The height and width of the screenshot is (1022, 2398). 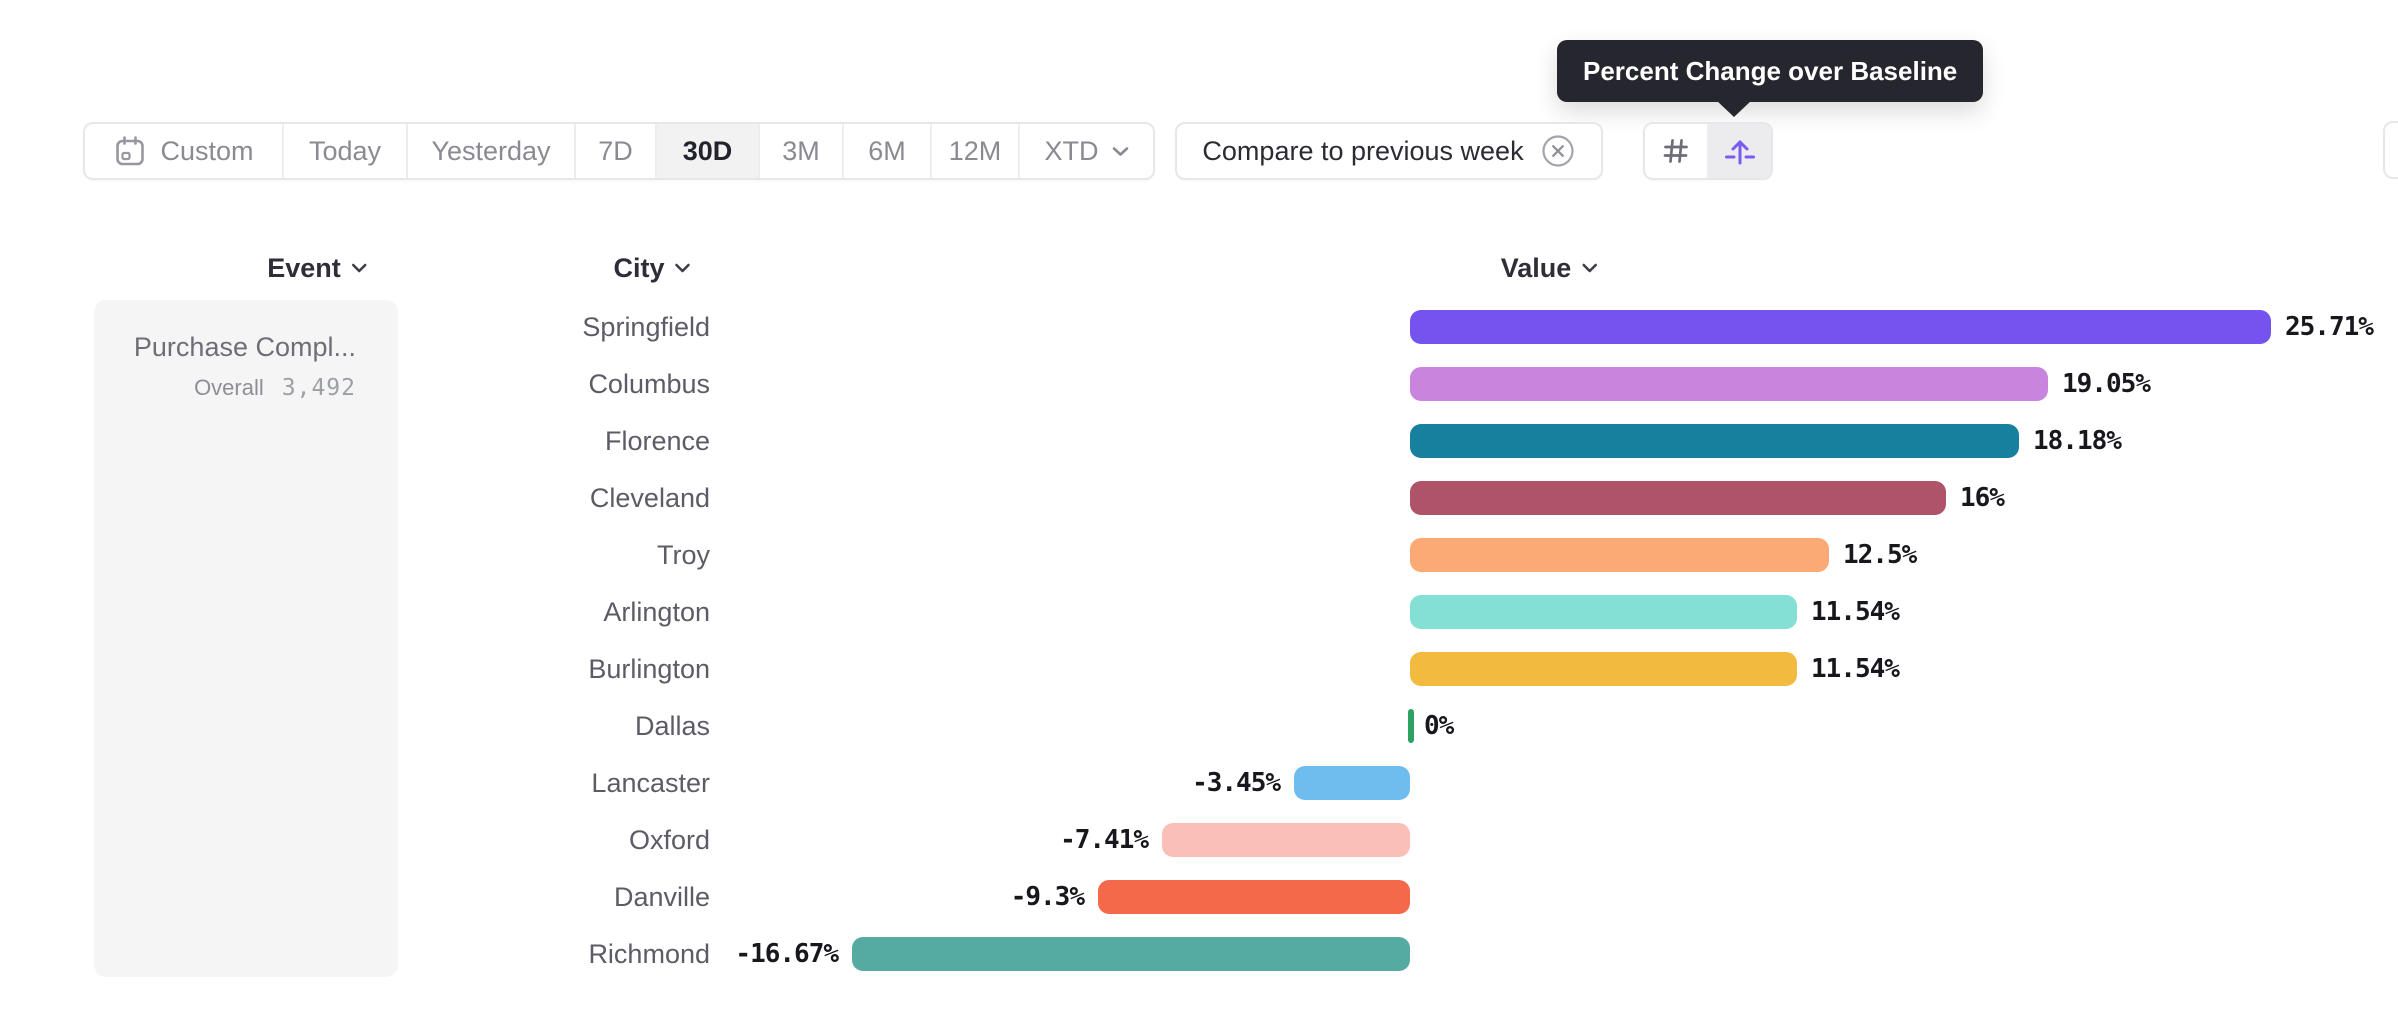 I want to click on date-range-custom: Custom, so click(x=184, y=151).